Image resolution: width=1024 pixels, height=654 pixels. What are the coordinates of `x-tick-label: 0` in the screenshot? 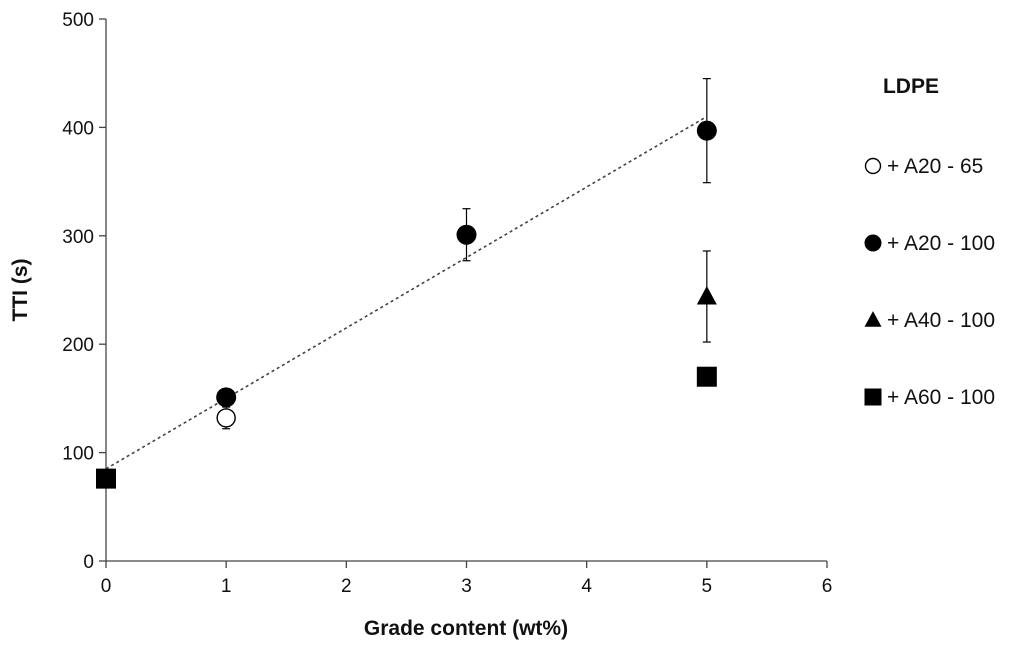 It's located at (106, 586).